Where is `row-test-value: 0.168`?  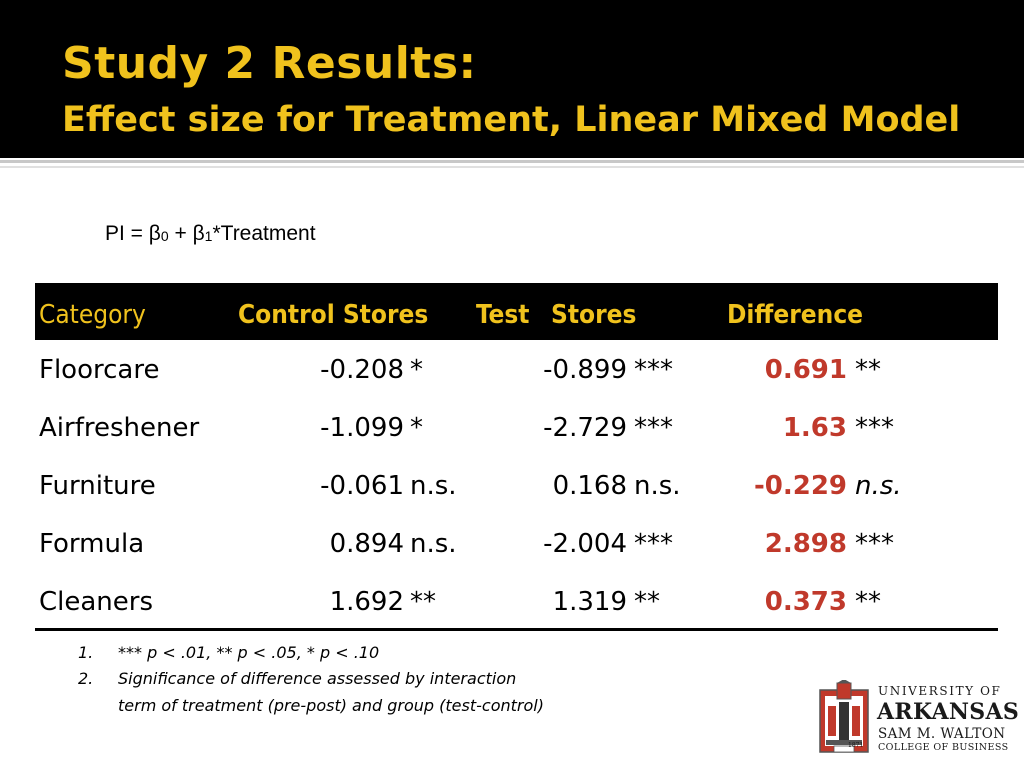 row-test-value: 0.168 is located at coordinates (589, 486).